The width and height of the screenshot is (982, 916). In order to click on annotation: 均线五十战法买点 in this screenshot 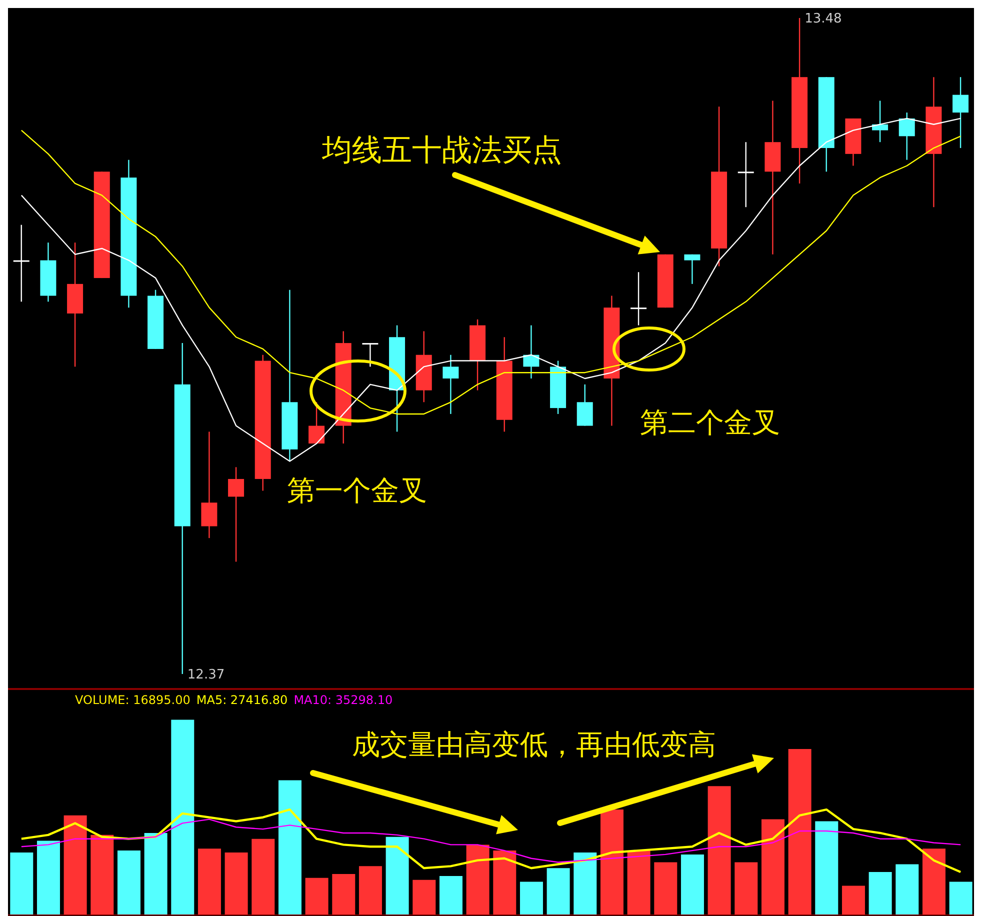, I will do `click(442, 151)`.